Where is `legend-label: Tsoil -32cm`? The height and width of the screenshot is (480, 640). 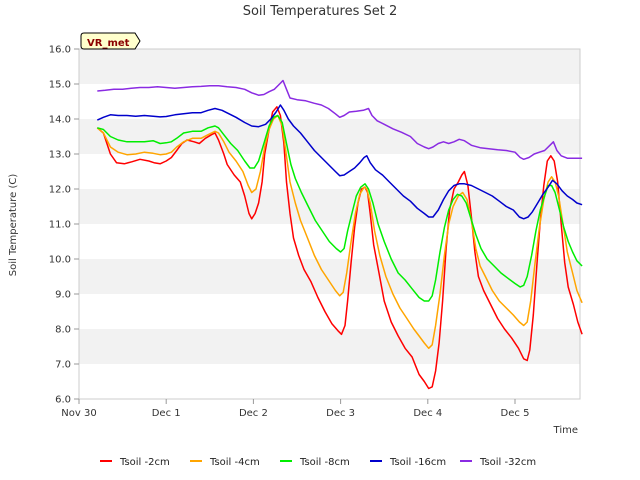 legend-label: Tsoil -32cm is located at coordinates (507, 462).